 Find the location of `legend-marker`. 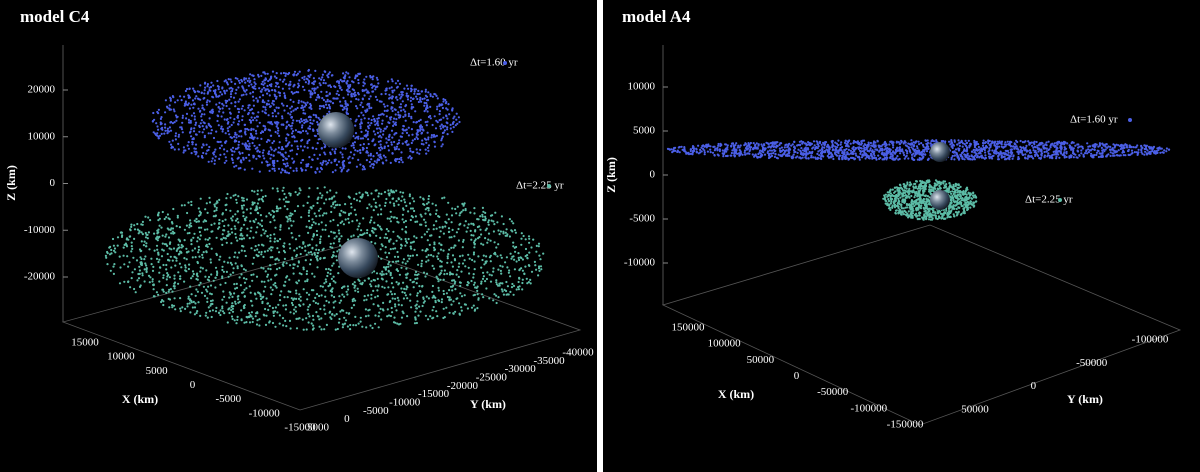

legend-marker is located at coordinates (505, 63).